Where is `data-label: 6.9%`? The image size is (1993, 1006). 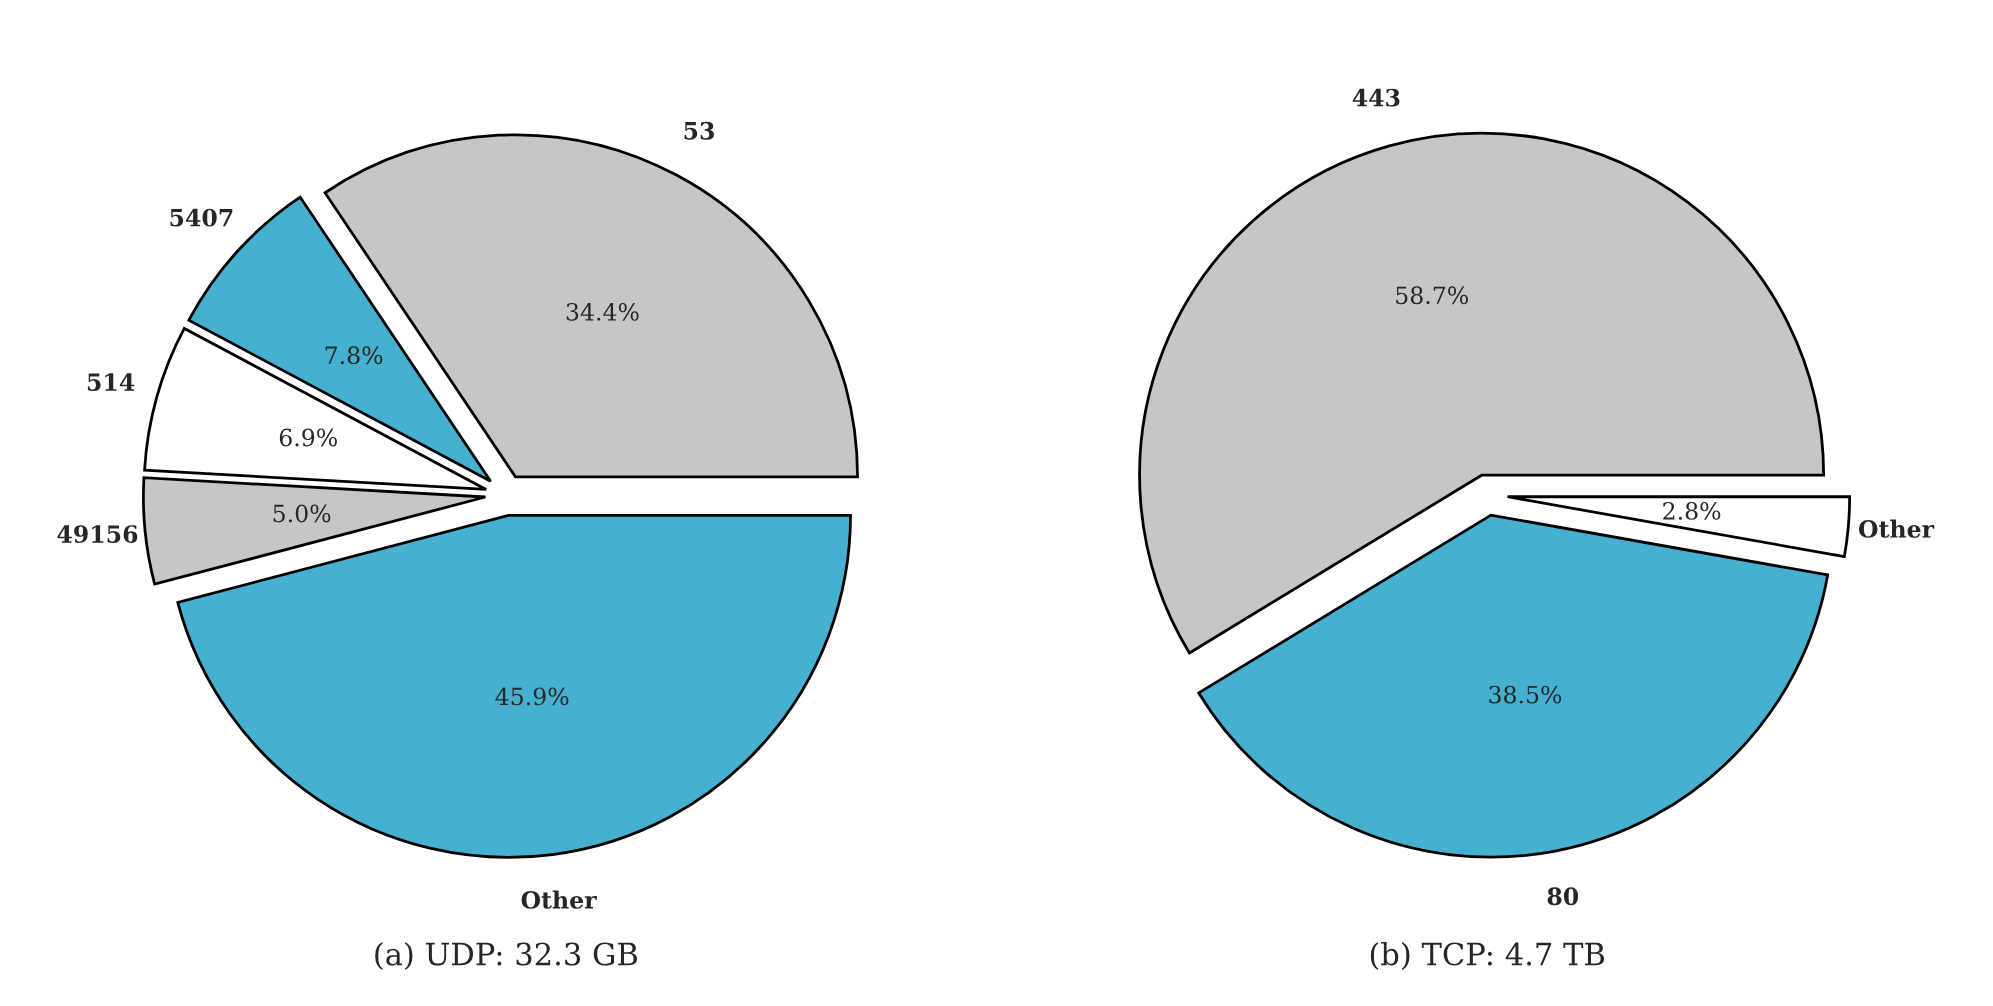
data-label: 6.9% is located at coordinates (308, 437).